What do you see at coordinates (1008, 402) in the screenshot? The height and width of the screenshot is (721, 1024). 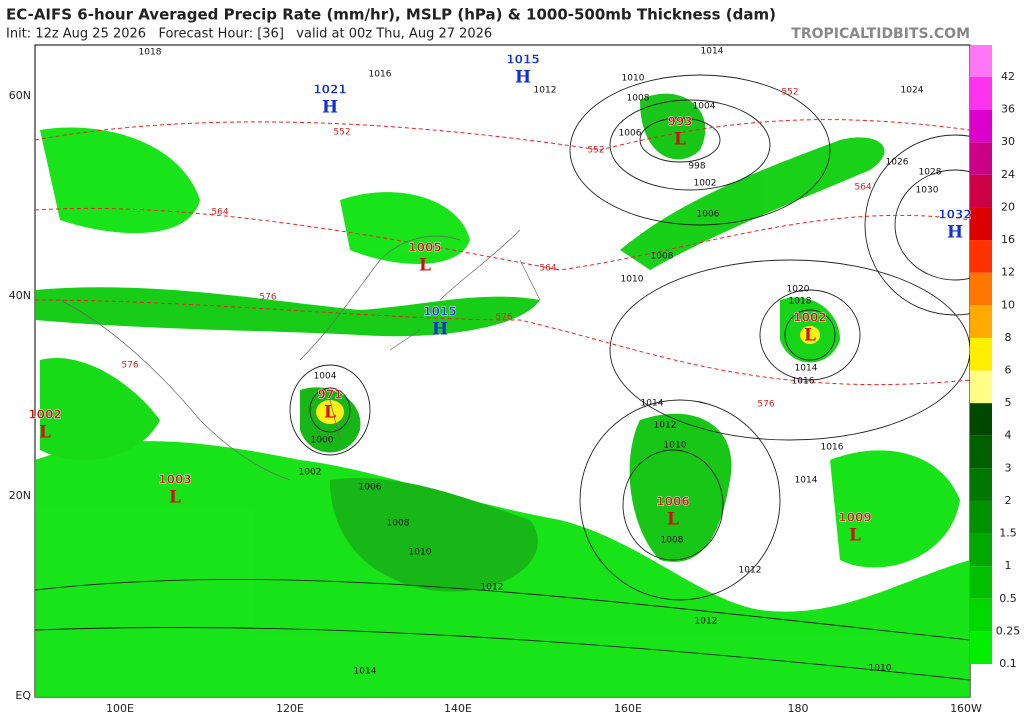 I see `colorbar-label: 5` at bounding box center [1008, 402].